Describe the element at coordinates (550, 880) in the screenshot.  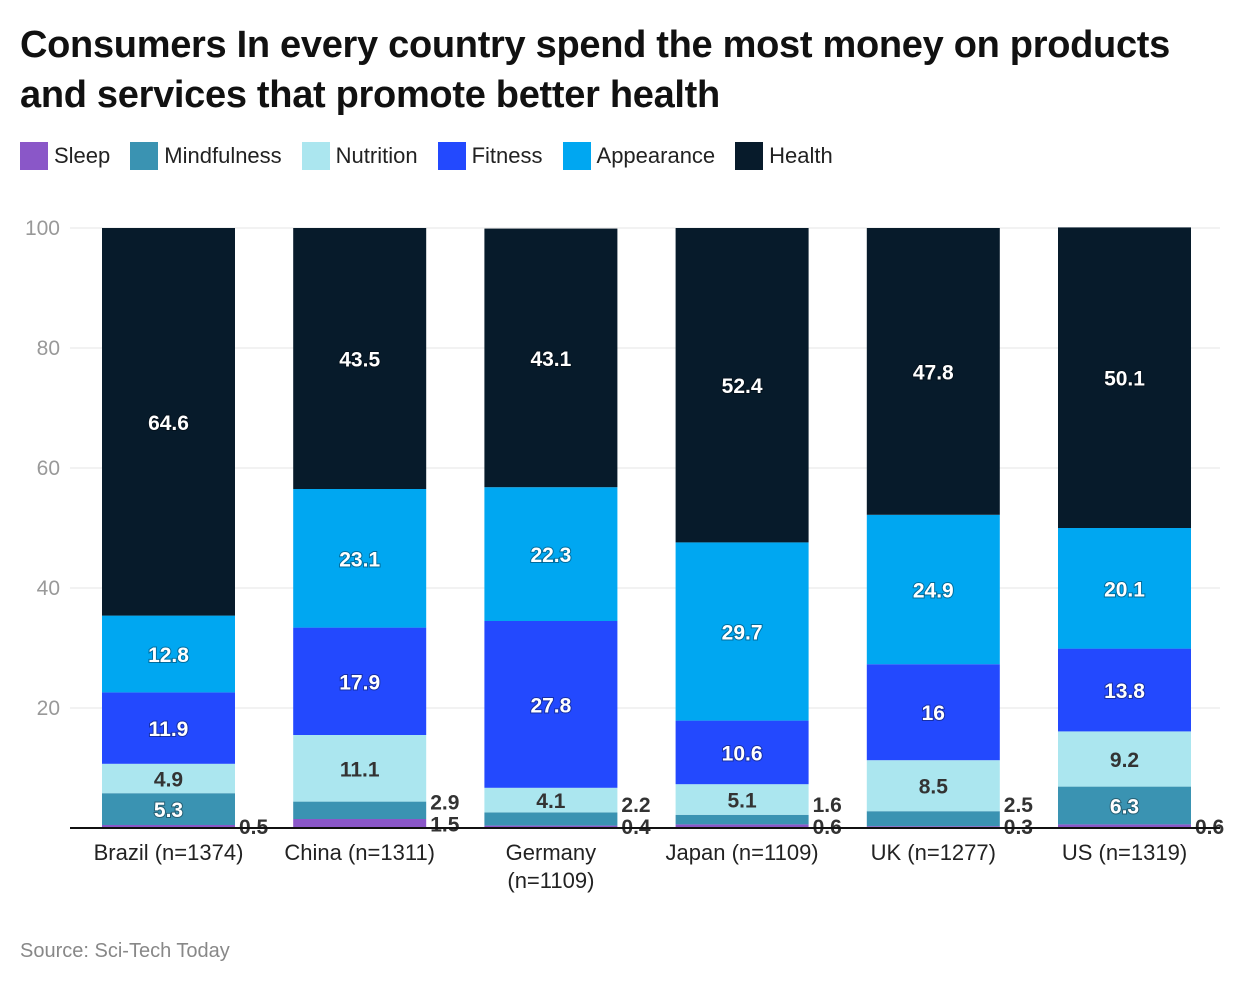
I see `x-tick-label: (n=1109)` at that location.